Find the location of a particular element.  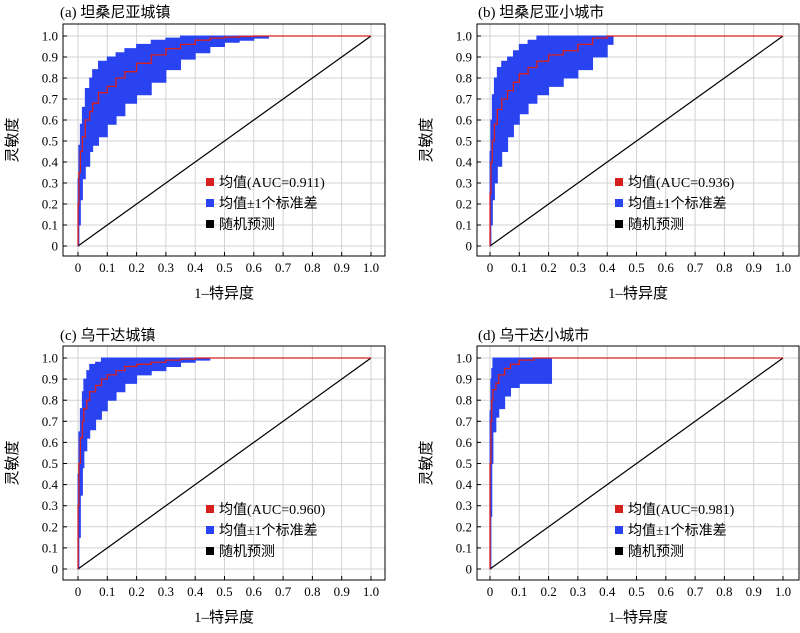

panel-title: (a) 坦桑尼亚城镇 is located at coordinates (115, 12).